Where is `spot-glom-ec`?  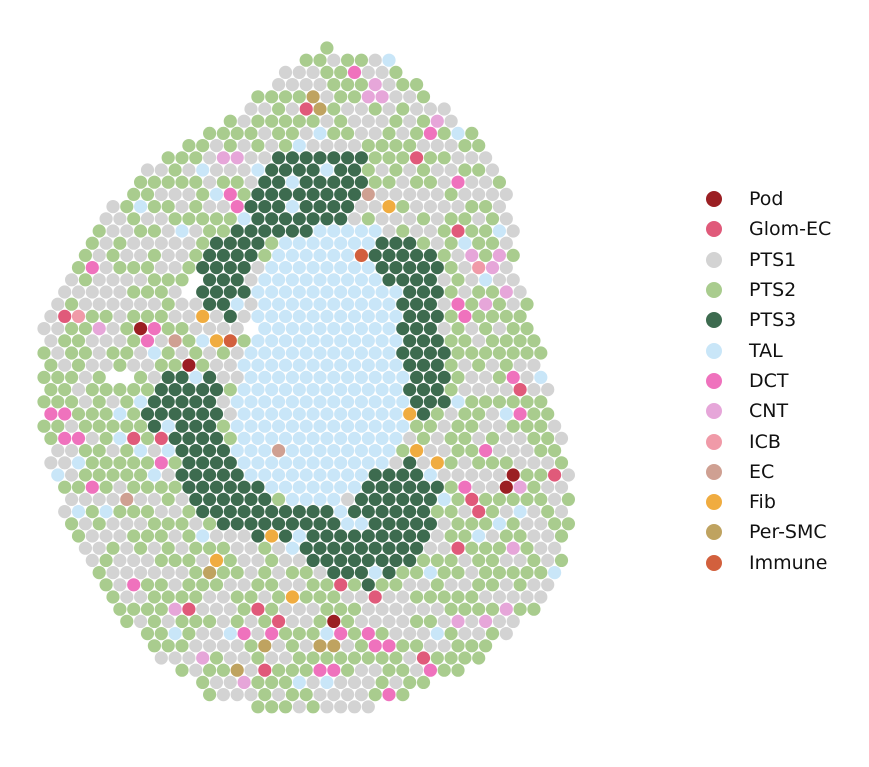 spot-glom-ec is located at coordinates (423, 658).